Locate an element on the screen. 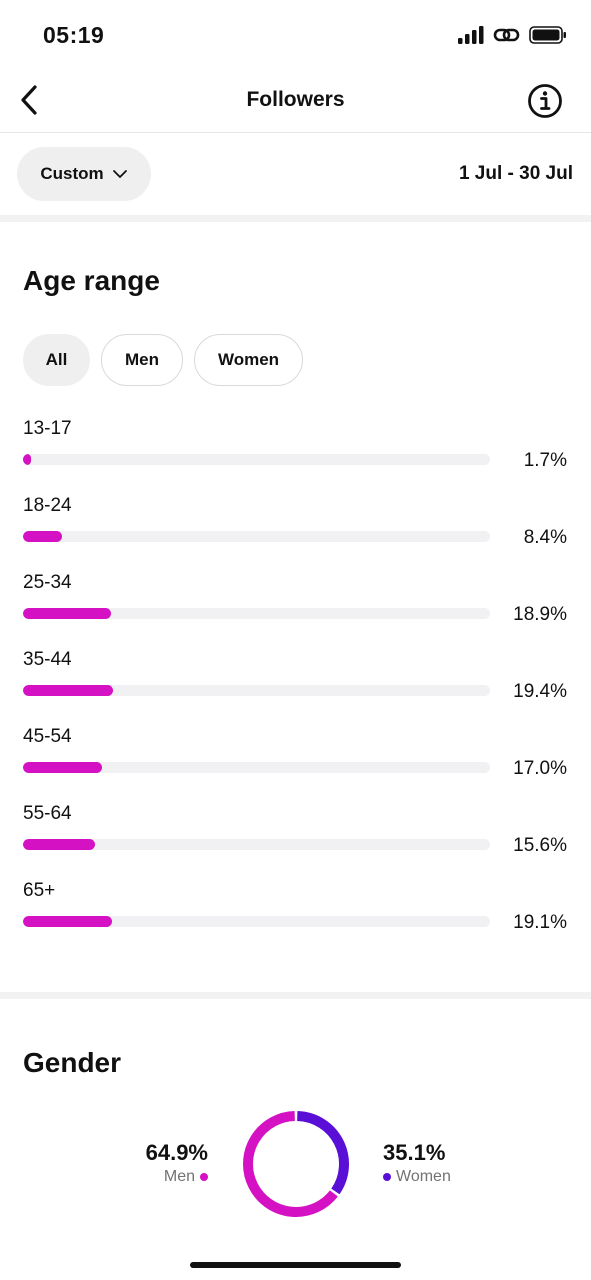 The height and width of the screenshot is (1280, 591). date-filter-dropdown: Custom is located at coordinates (84, 174).